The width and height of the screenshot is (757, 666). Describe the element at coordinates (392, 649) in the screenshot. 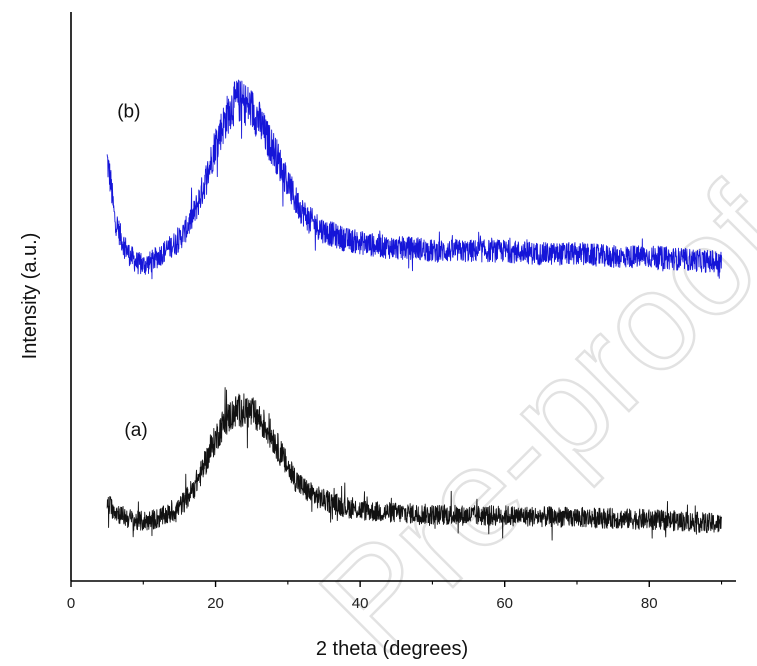

I see `x-axis-title: 2 theta (degrees)` at that location.